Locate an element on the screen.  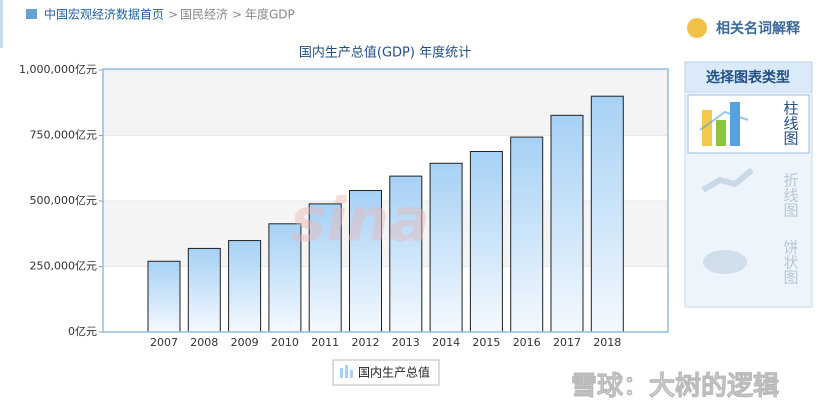
x-tick-label: 2007 is located at coordinates (164, 342).